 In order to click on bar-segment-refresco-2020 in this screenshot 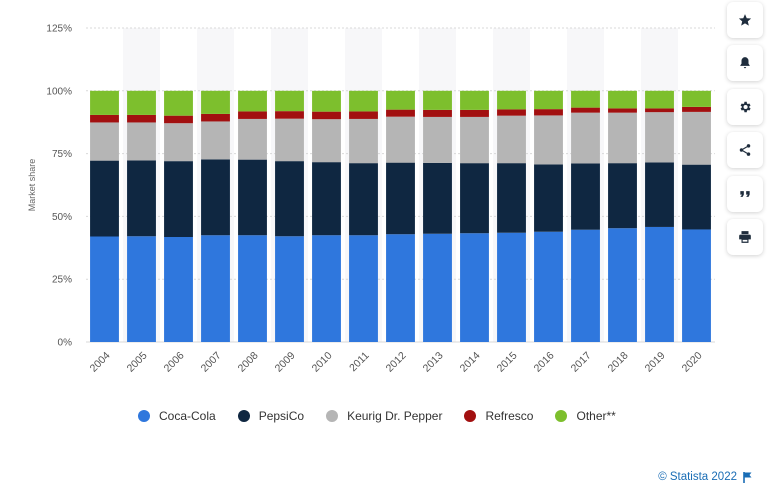, I will do `click(696, 109)`.